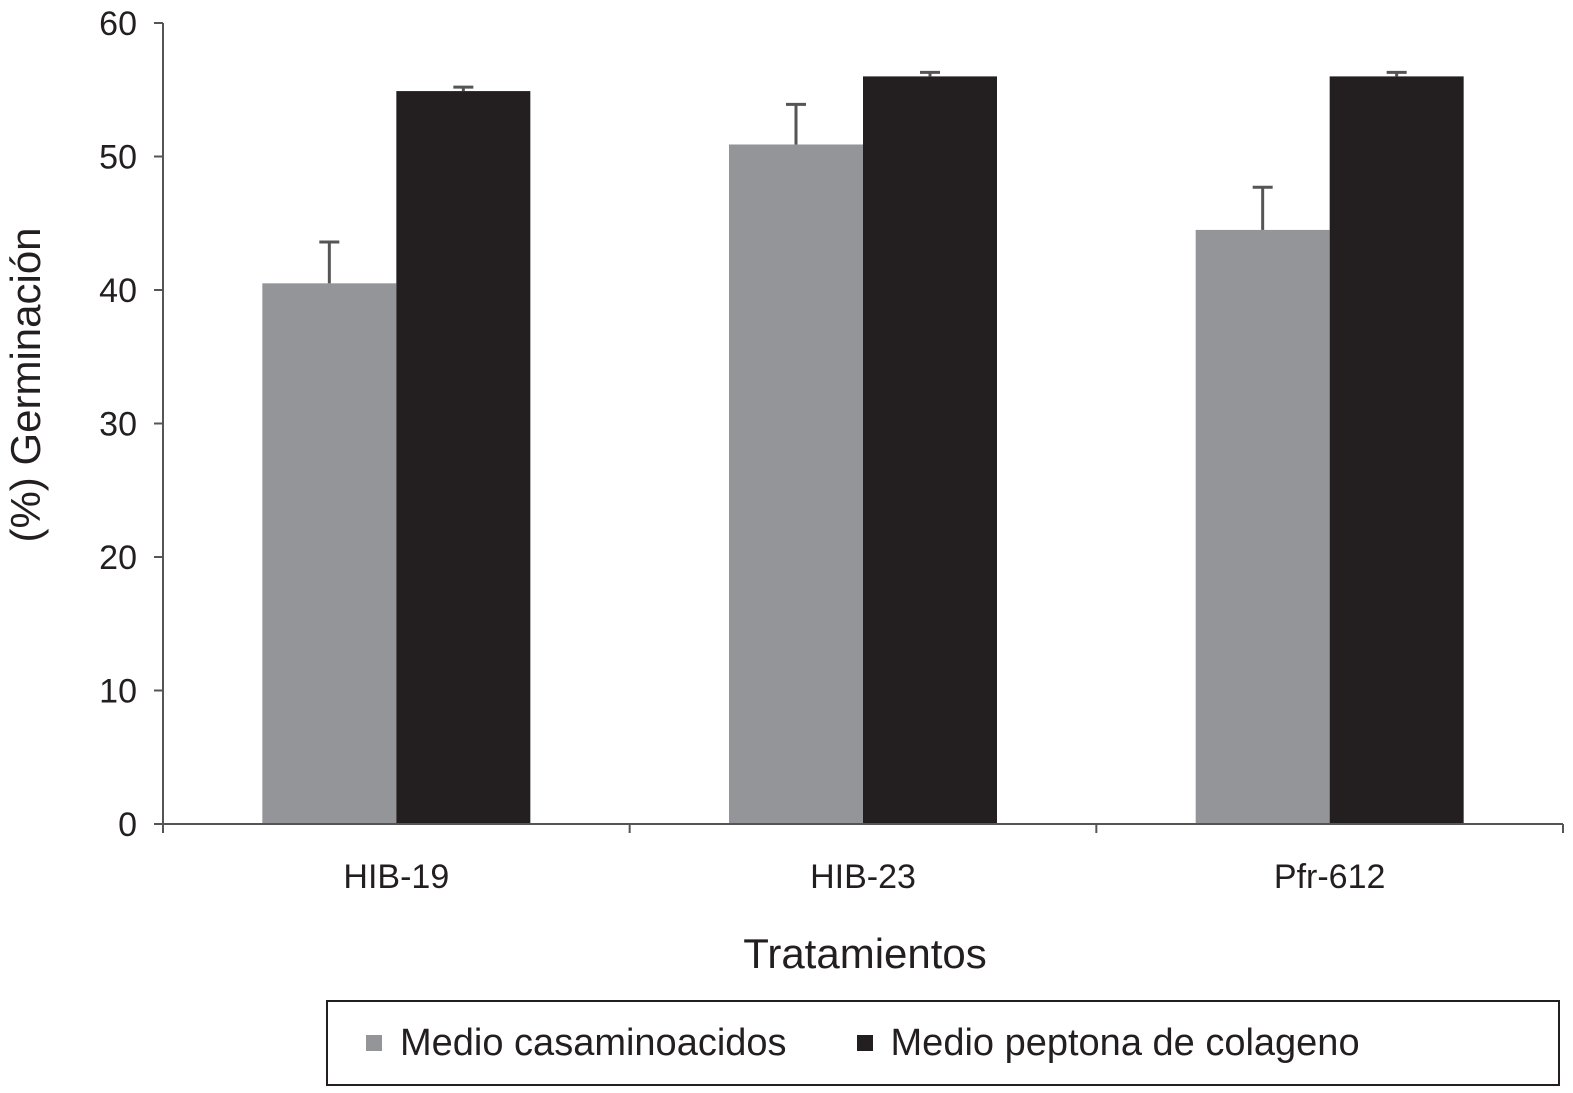 The image size is (1573, 1093). What do you see at coordinates (796, 484) in the screenshot?
I see `bar-hib-23-s0` at bounding box center [796, 484].